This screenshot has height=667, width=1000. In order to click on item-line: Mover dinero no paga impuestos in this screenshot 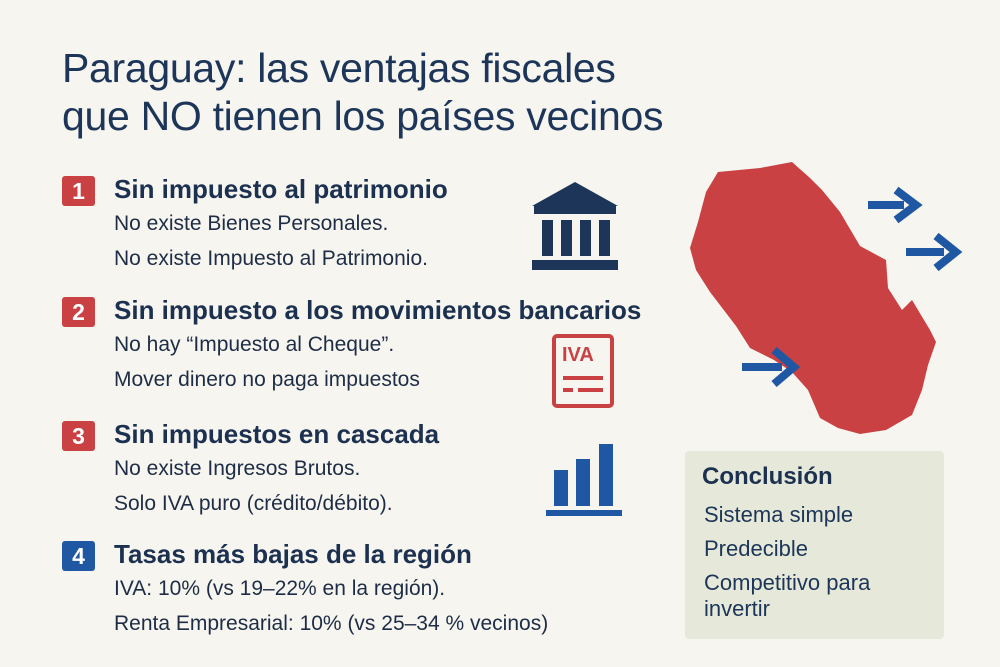, I will do `click(267, 379)`.